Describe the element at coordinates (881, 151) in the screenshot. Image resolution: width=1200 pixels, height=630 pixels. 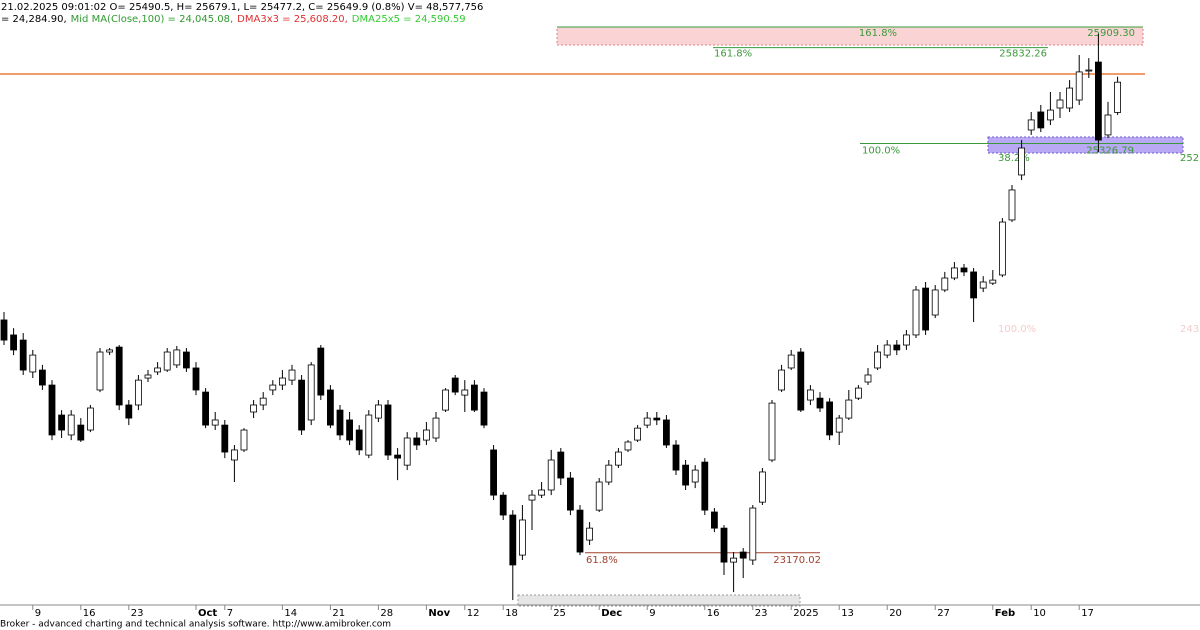
I see `fib-ratio: 100.0%` at that location.